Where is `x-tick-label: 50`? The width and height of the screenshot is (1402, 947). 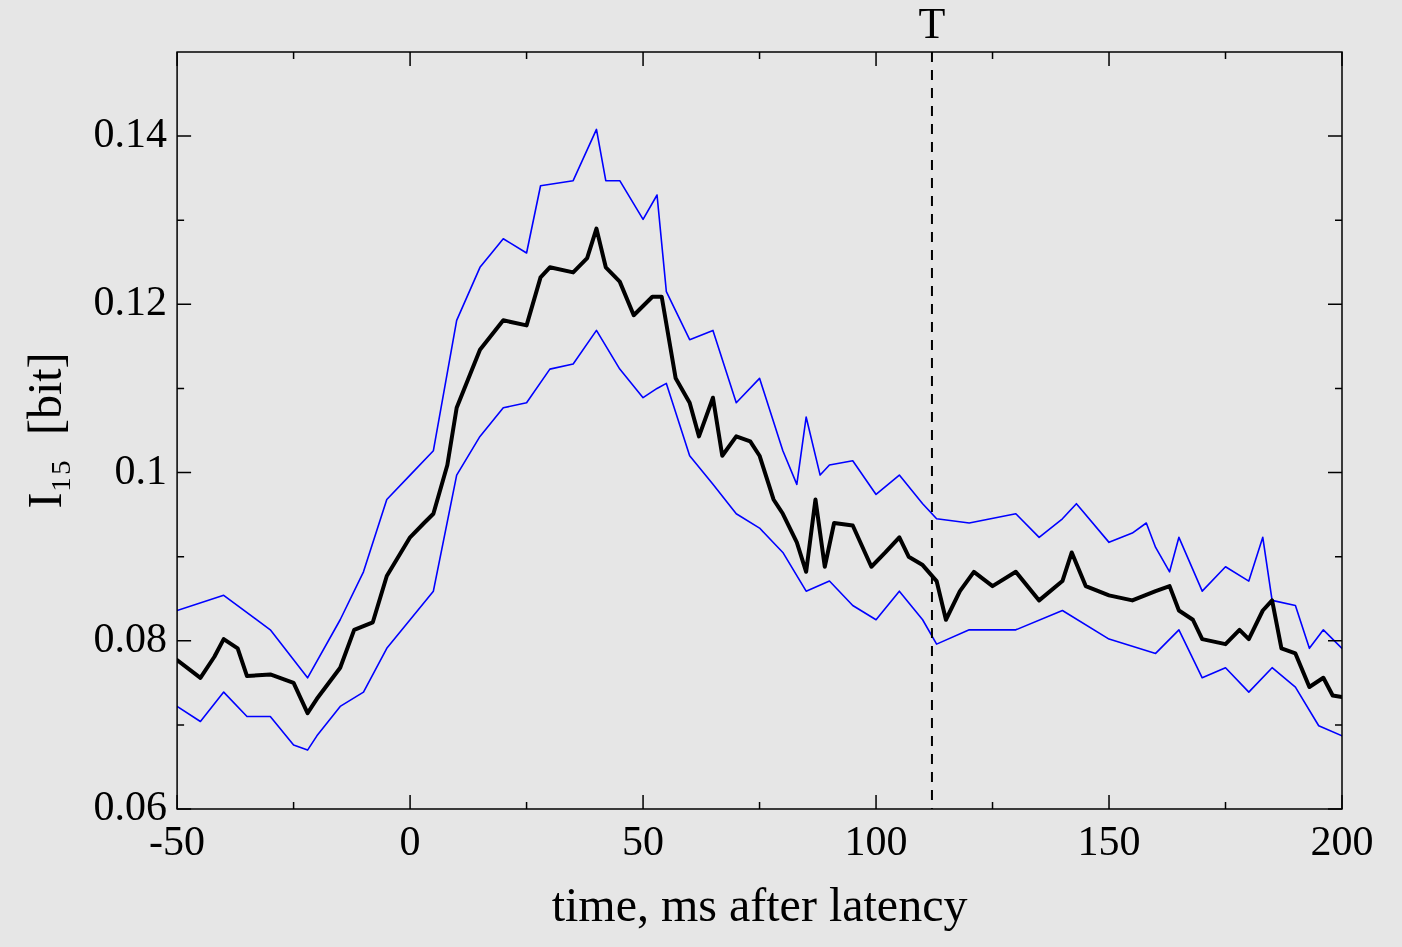
x-tick-label: 50 is located at coordinates (643, 841).